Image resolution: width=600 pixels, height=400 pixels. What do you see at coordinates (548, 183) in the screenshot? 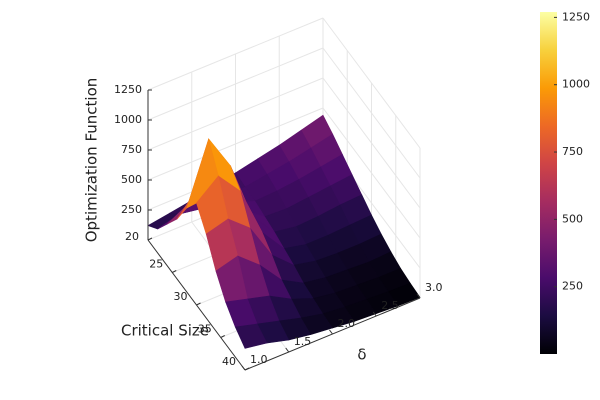
I see `colorbar` at bounding box center [548, 183].